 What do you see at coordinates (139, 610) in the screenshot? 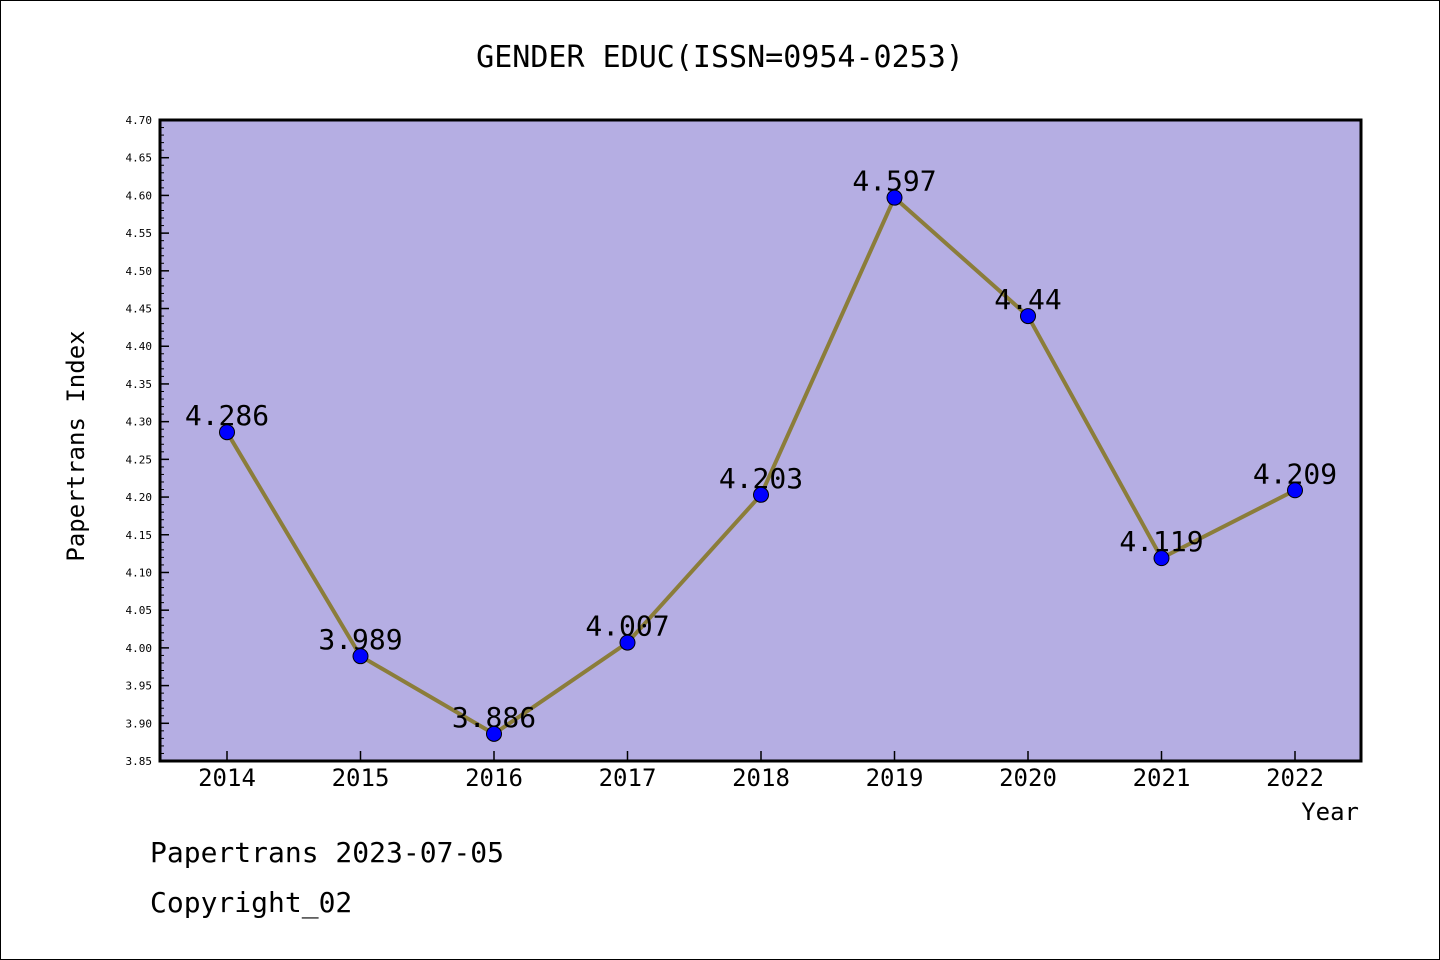
I see `y-tick-label: 4.05` at bounding box center [139, 610].